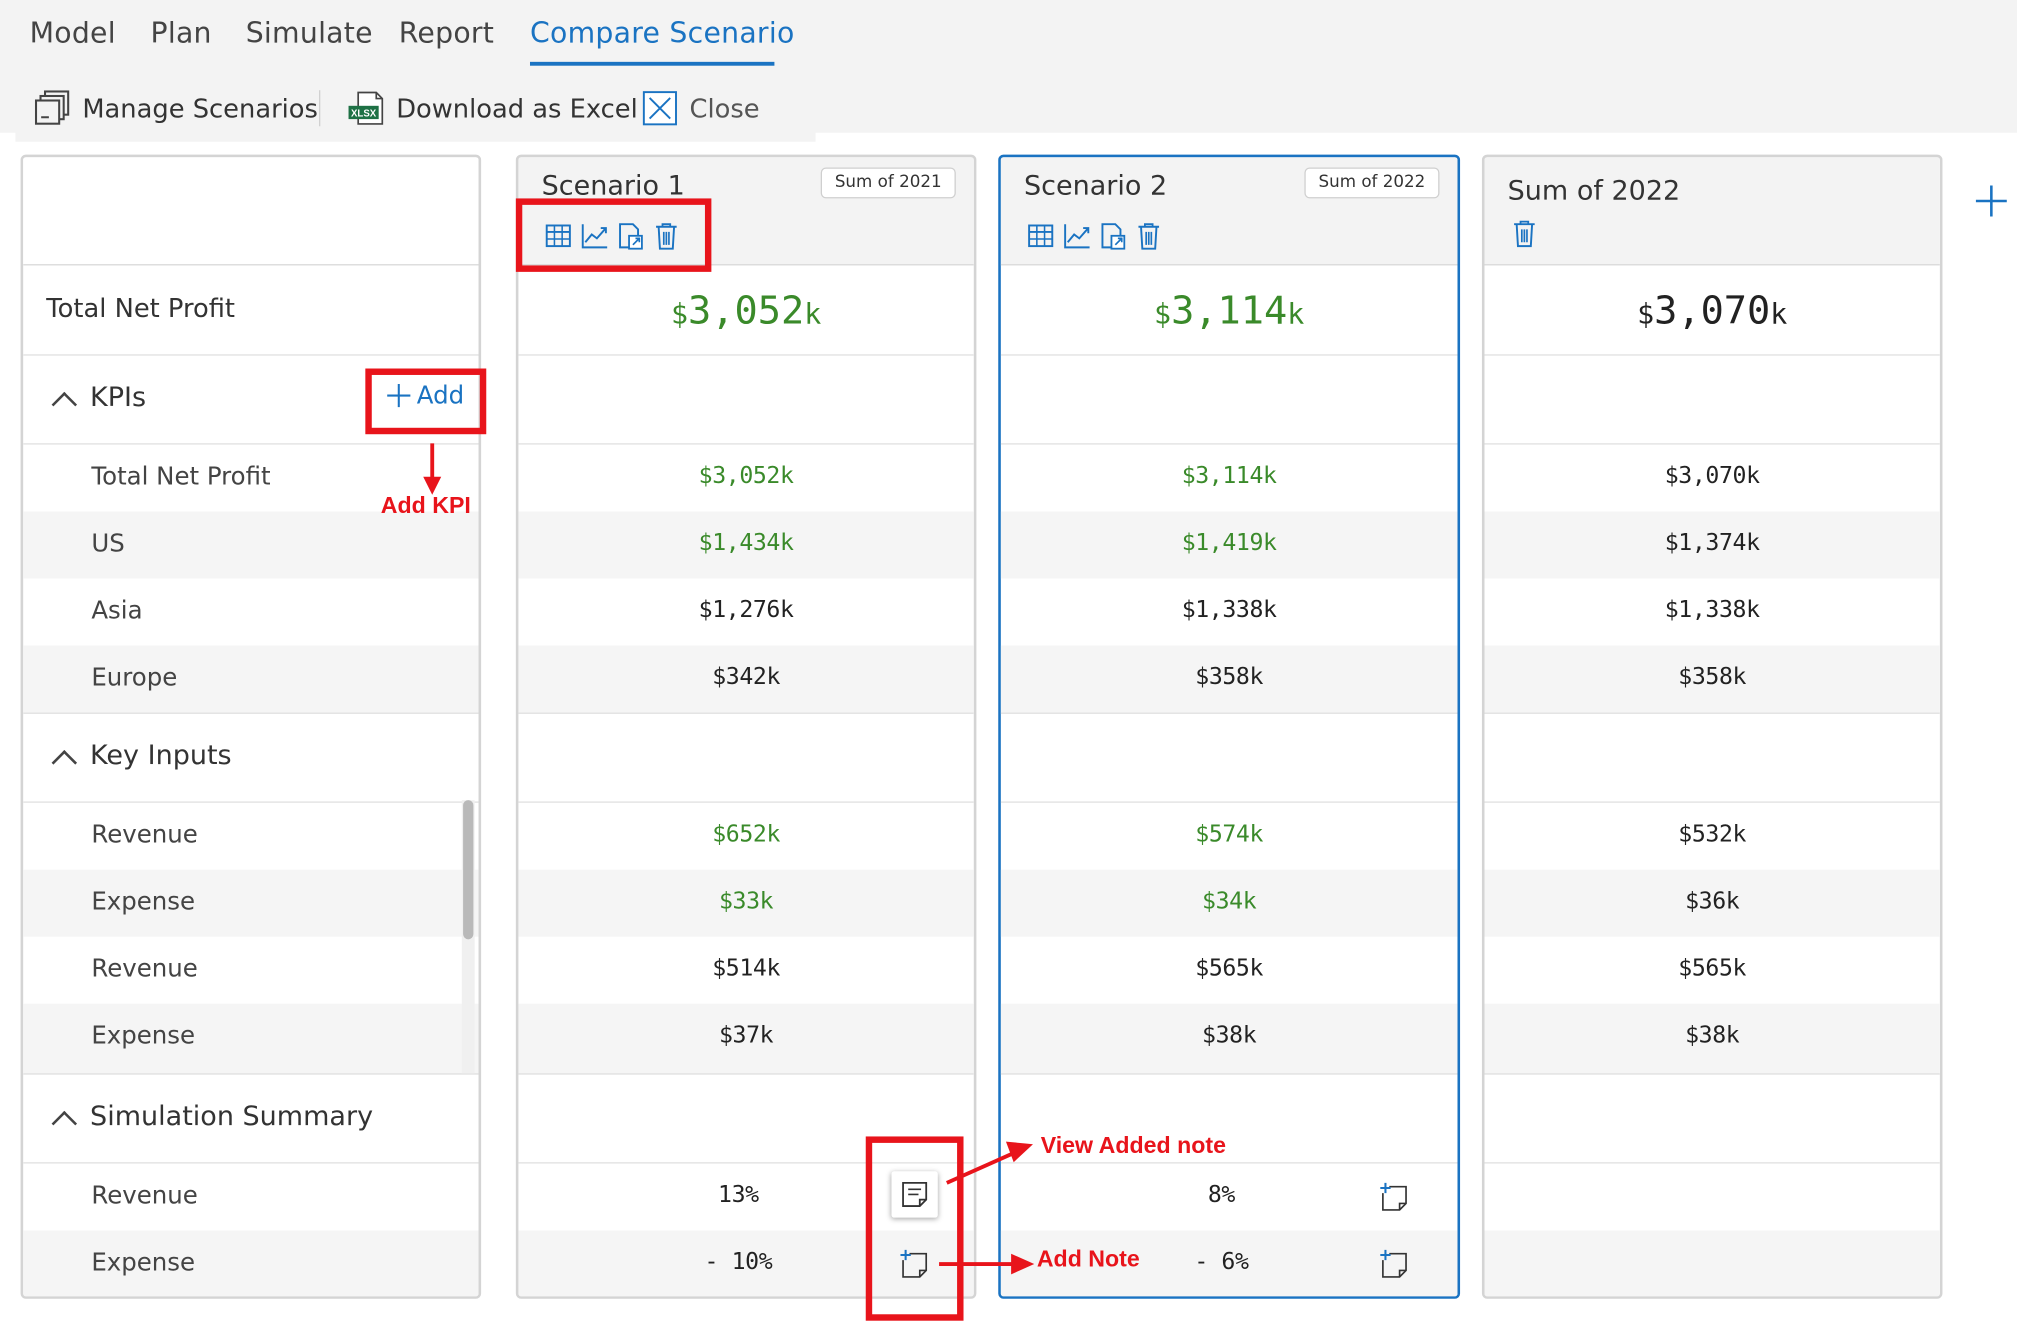 The image size is (2017, 1322). I want to click on table-row: $36k, so click(1712, 903).